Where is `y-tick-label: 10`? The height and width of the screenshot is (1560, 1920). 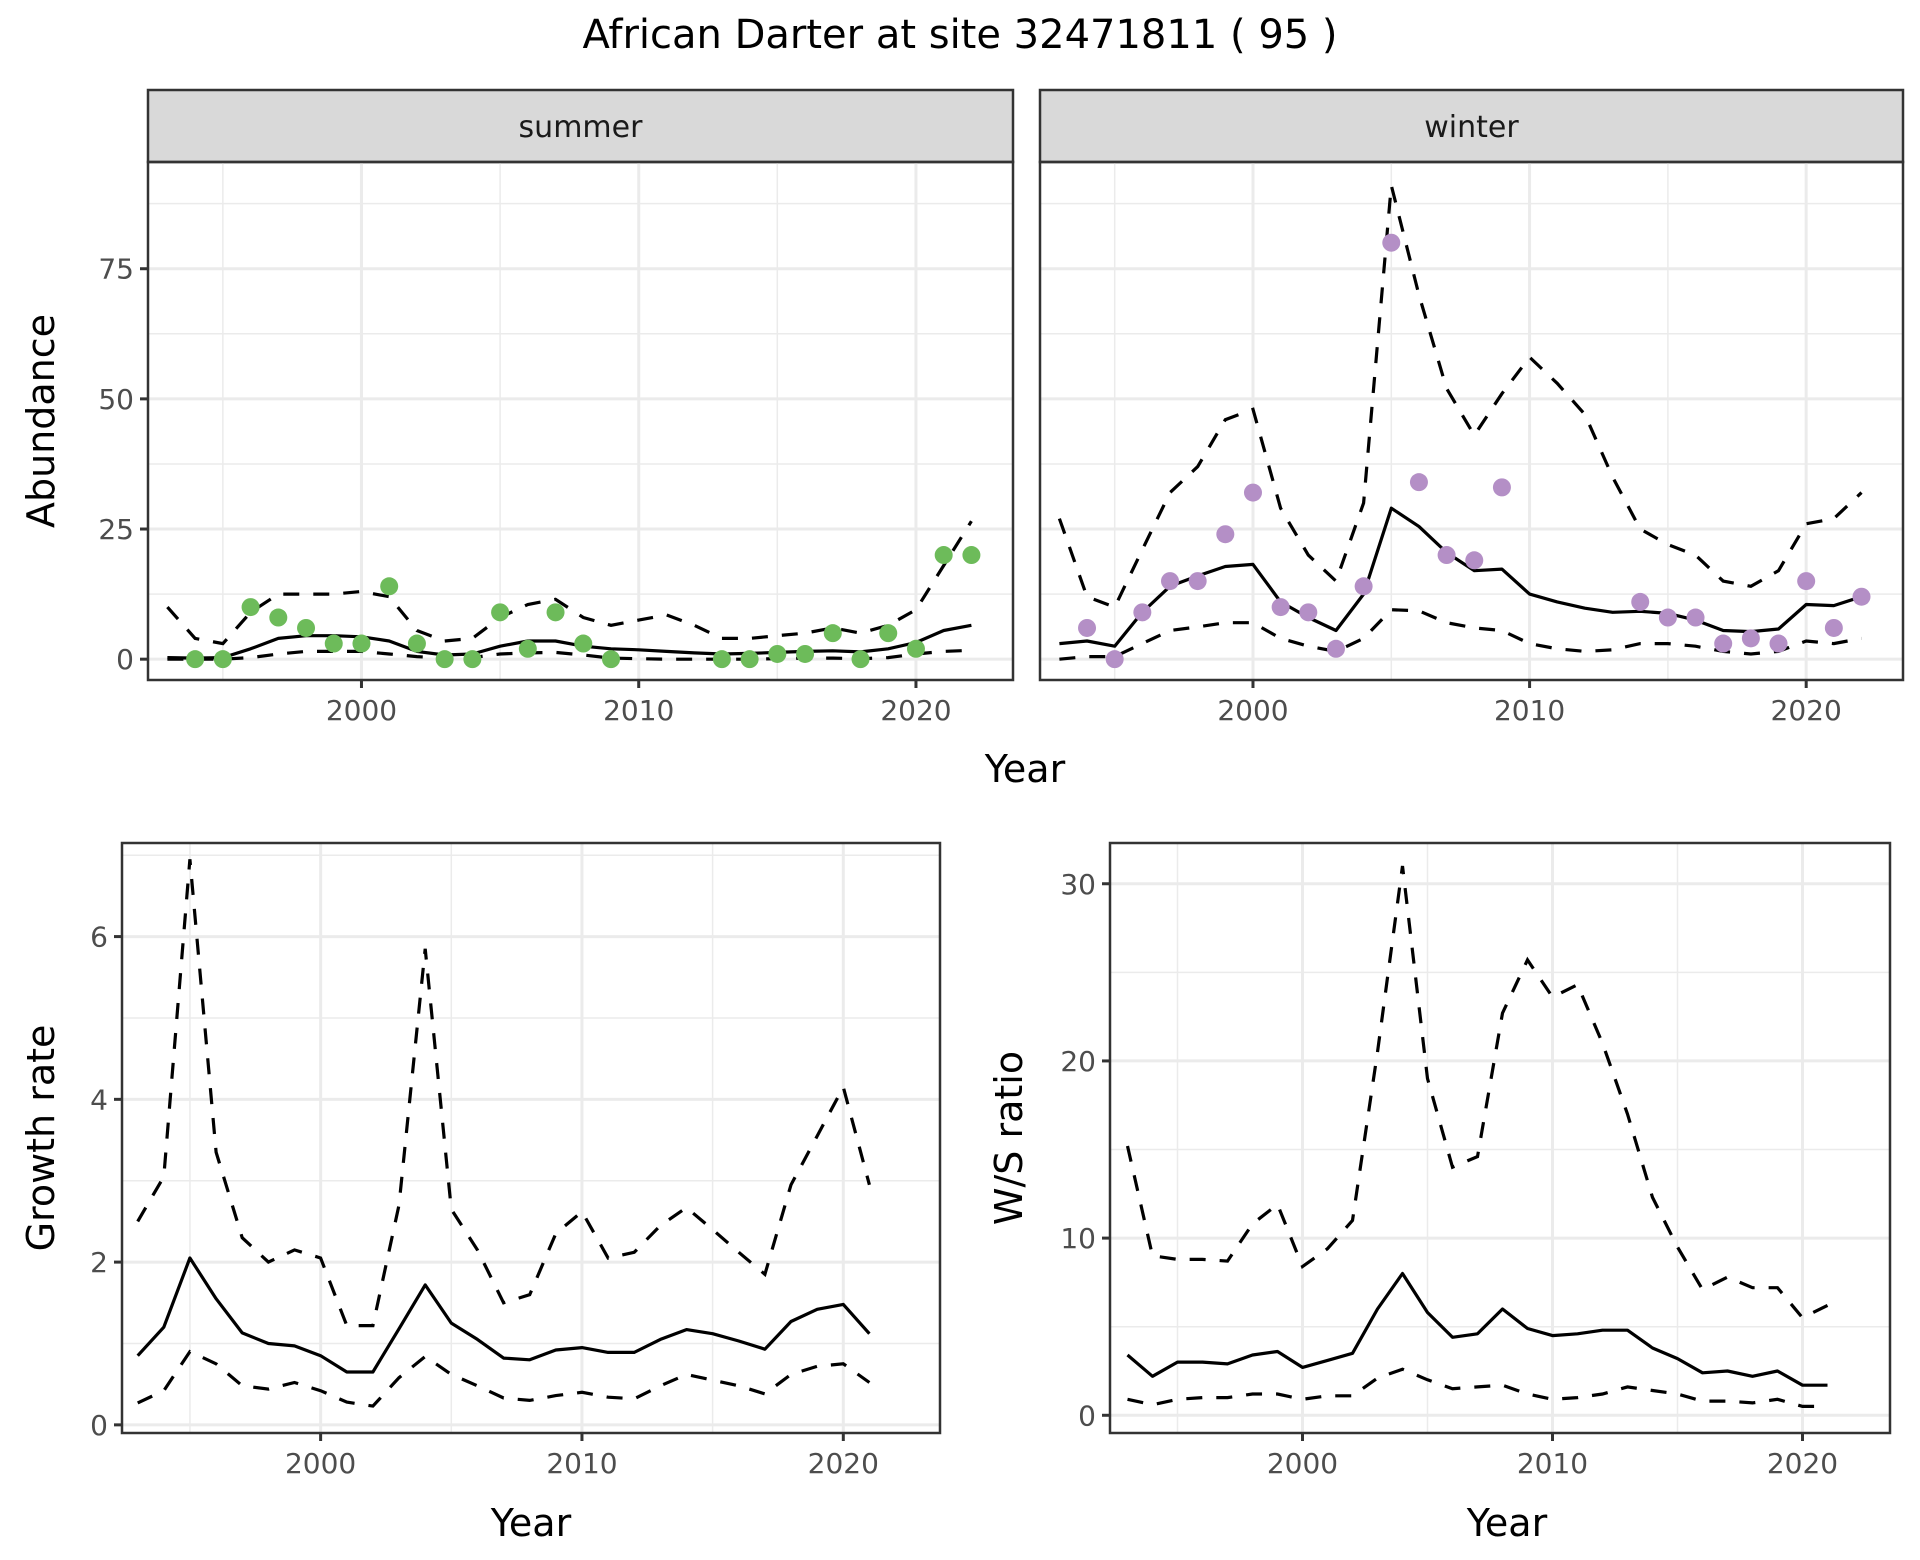
y-tick-label: 10 is located at coordinates (1078, 1238).